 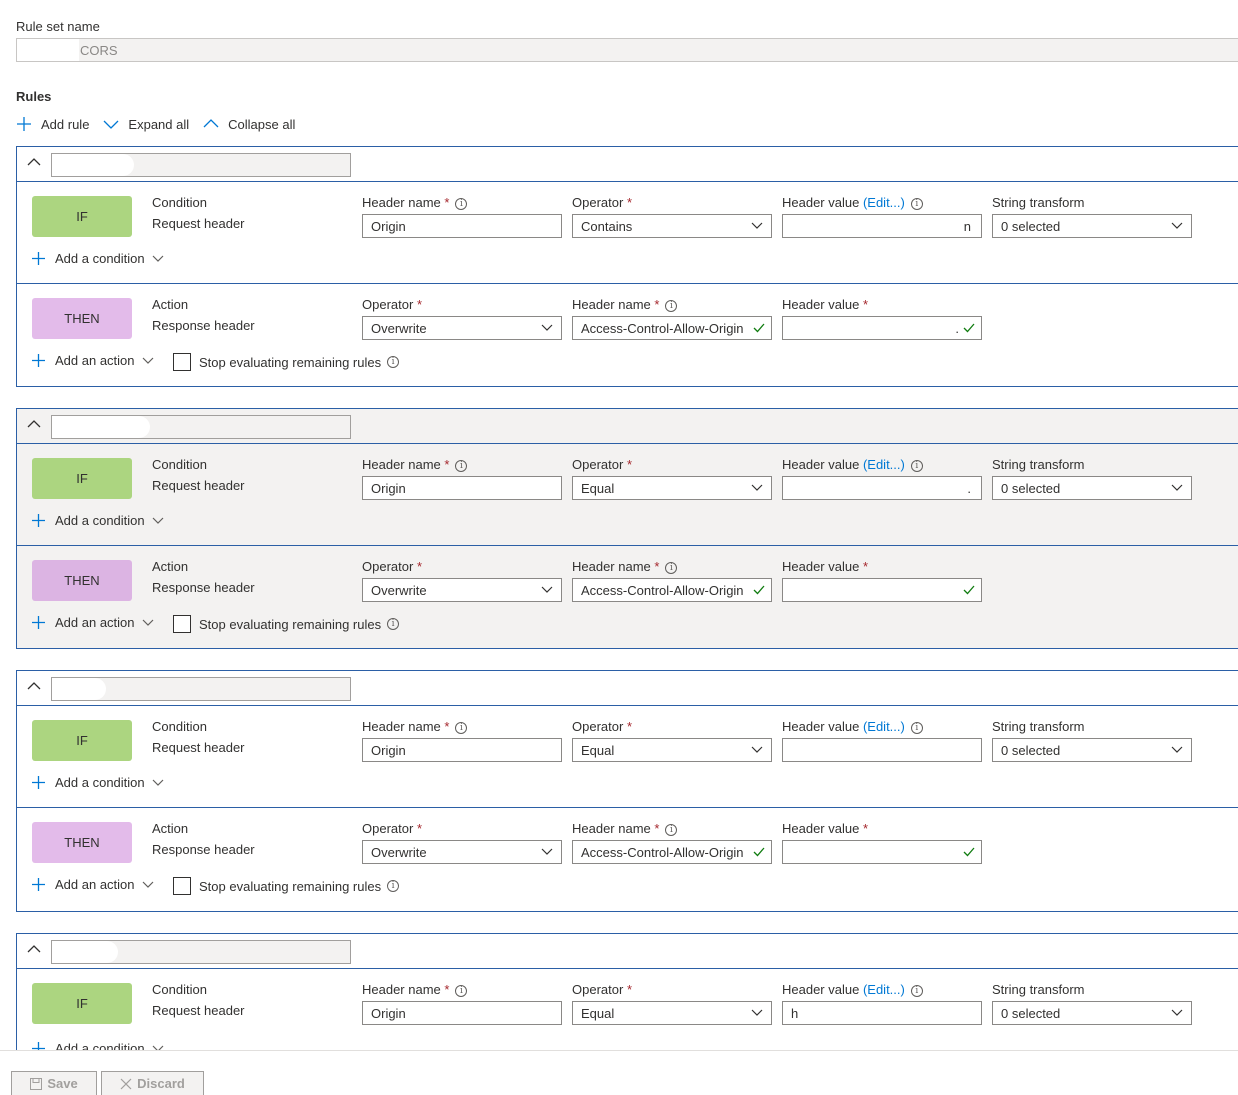 What do you see at coordinates (627, 50) in the screenshot?
I see `ruleset-name-input: CORS` at bounding box center [627, 50].